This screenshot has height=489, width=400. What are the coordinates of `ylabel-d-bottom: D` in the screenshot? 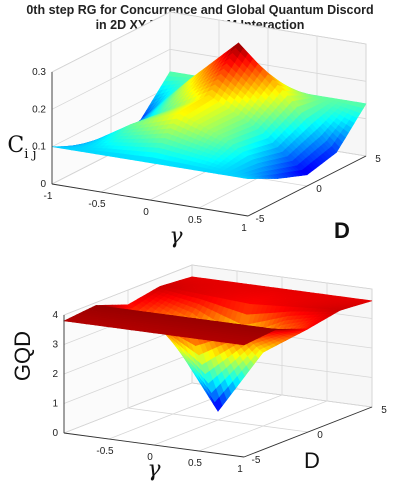 It's located at (312, 460).